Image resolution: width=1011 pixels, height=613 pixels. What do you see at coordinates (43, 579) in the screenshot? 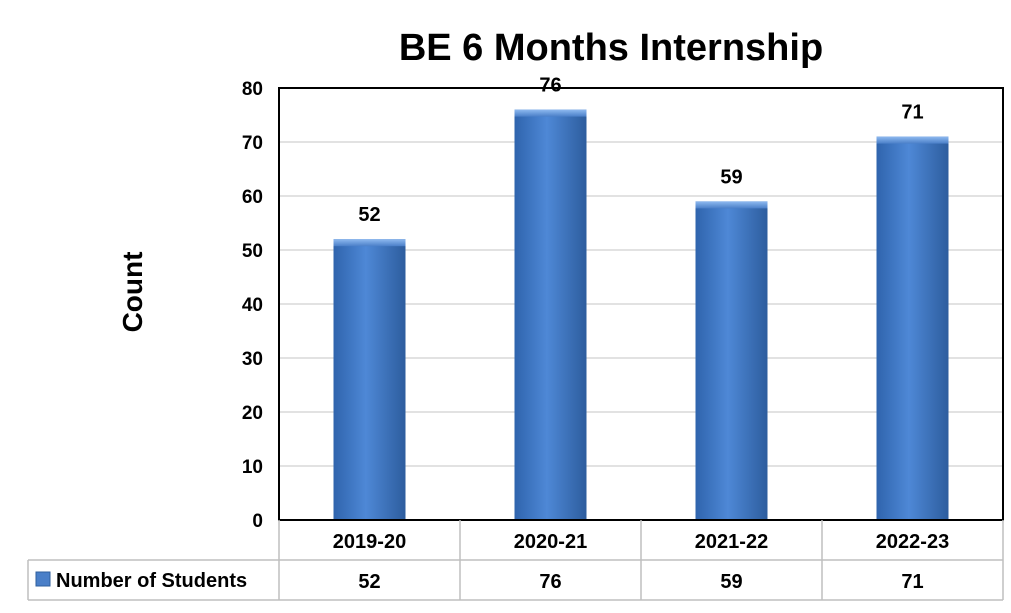
I see `legend-swatch` at bounding box center [43, 579].